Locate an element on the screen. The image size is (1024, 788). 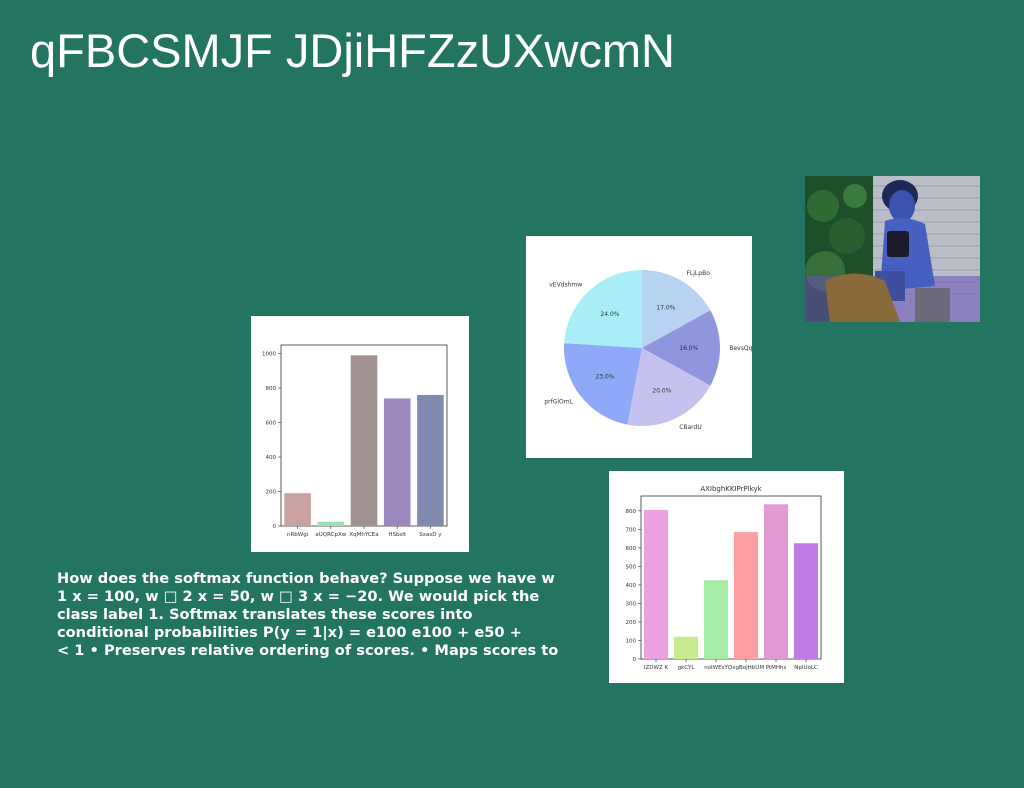
pie-slice-label: CBardU is located at coordinates (690, 427).